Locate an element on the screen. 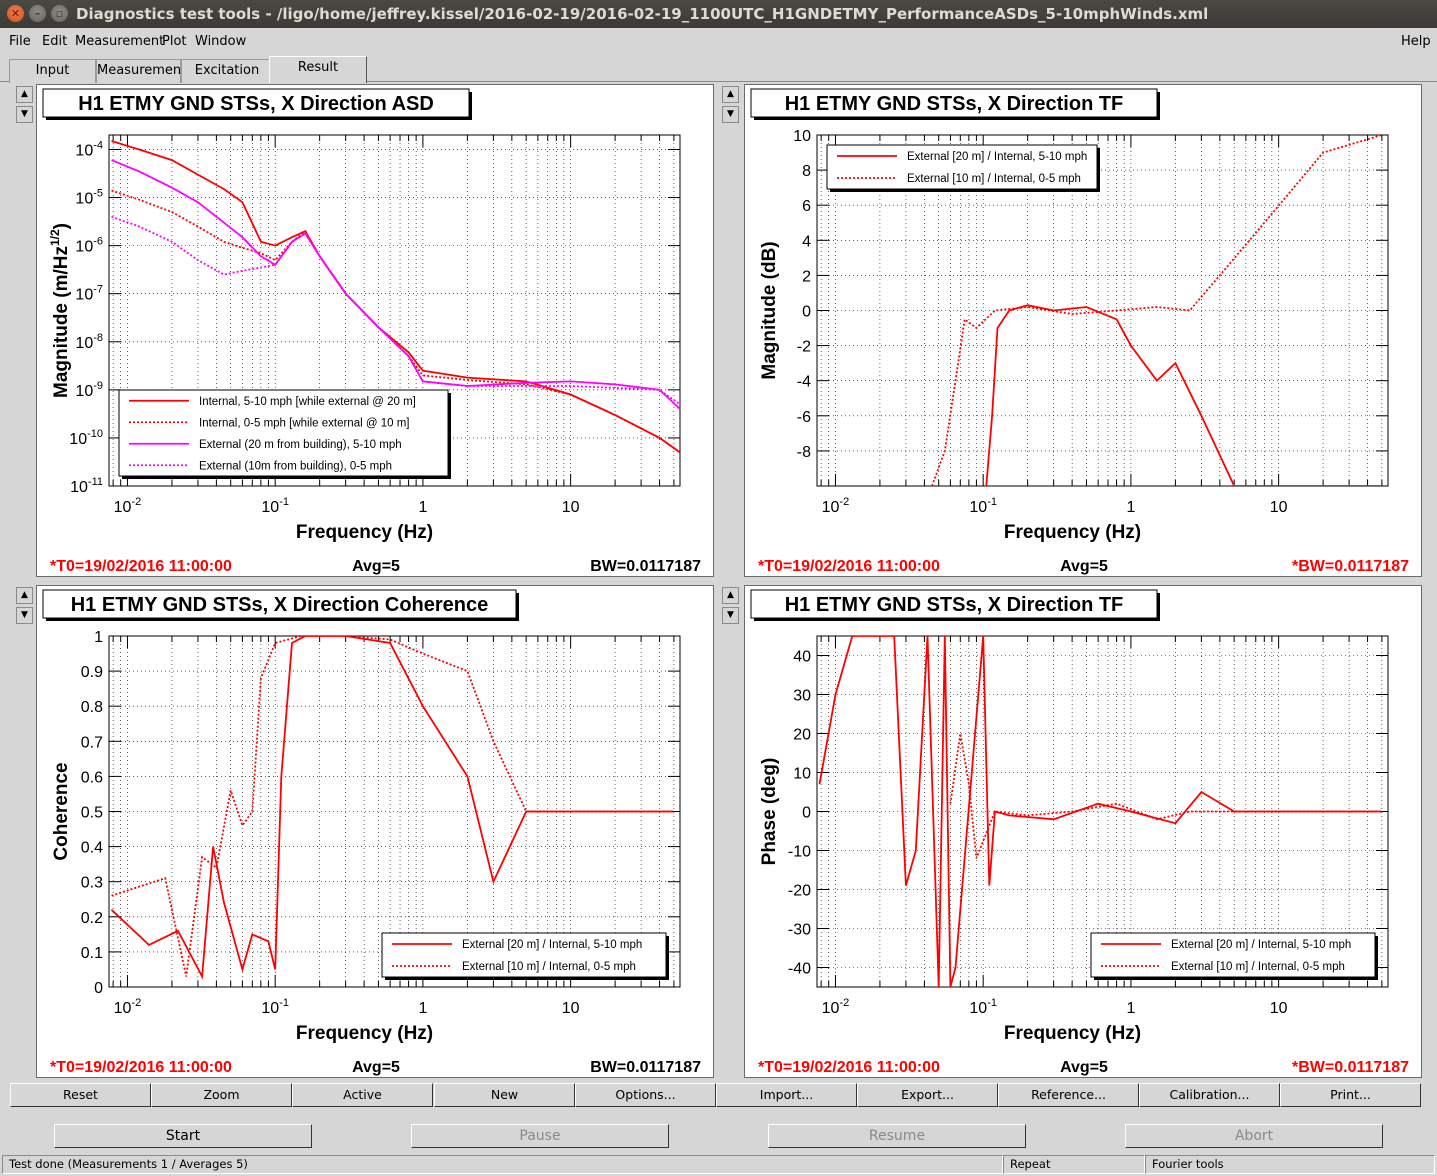  plot-frame is located at coordinates (1102, 811).